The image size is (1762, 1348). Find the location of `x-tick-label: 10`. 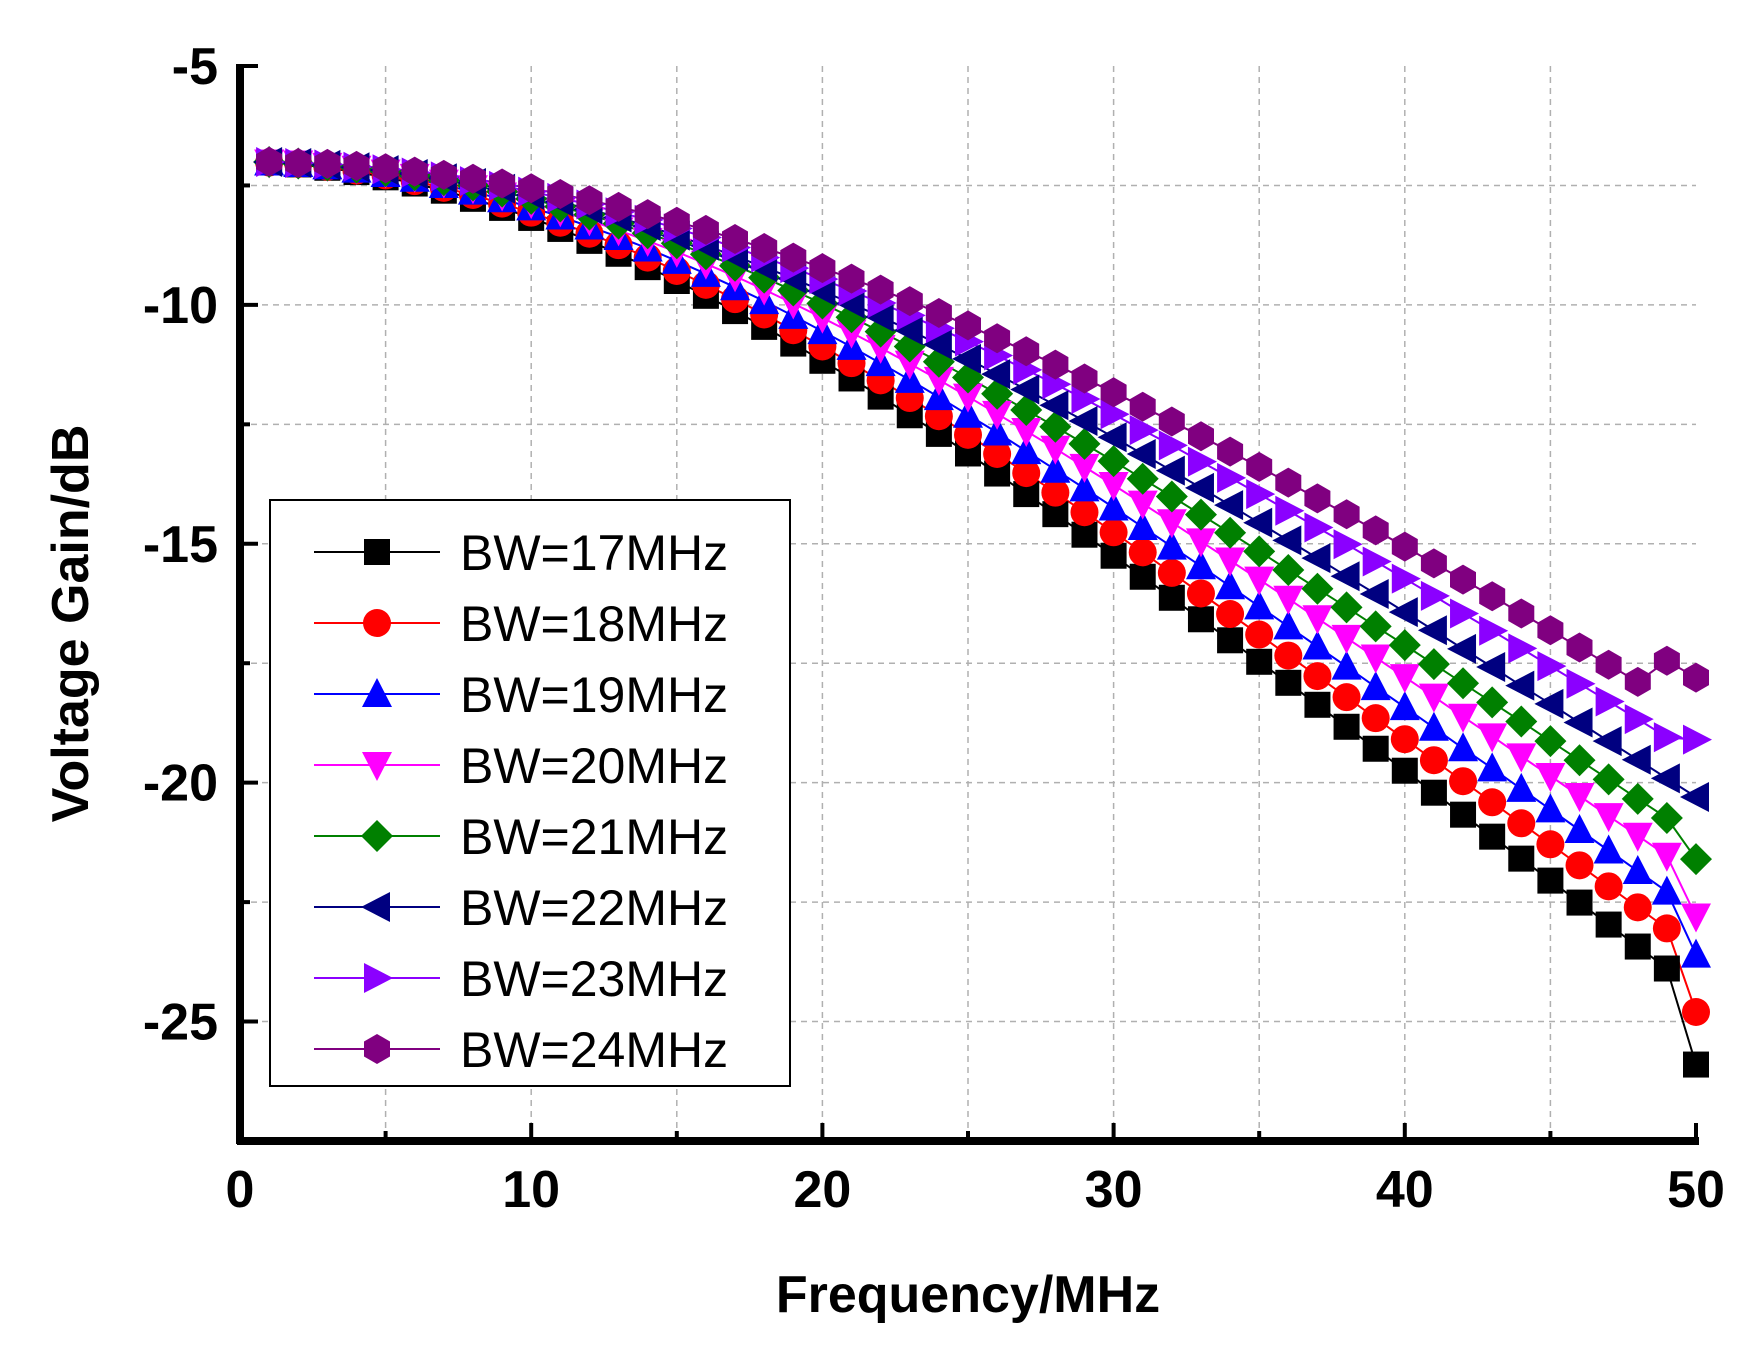

x-tick-label: 10 is located at coordinates (531, 1190).